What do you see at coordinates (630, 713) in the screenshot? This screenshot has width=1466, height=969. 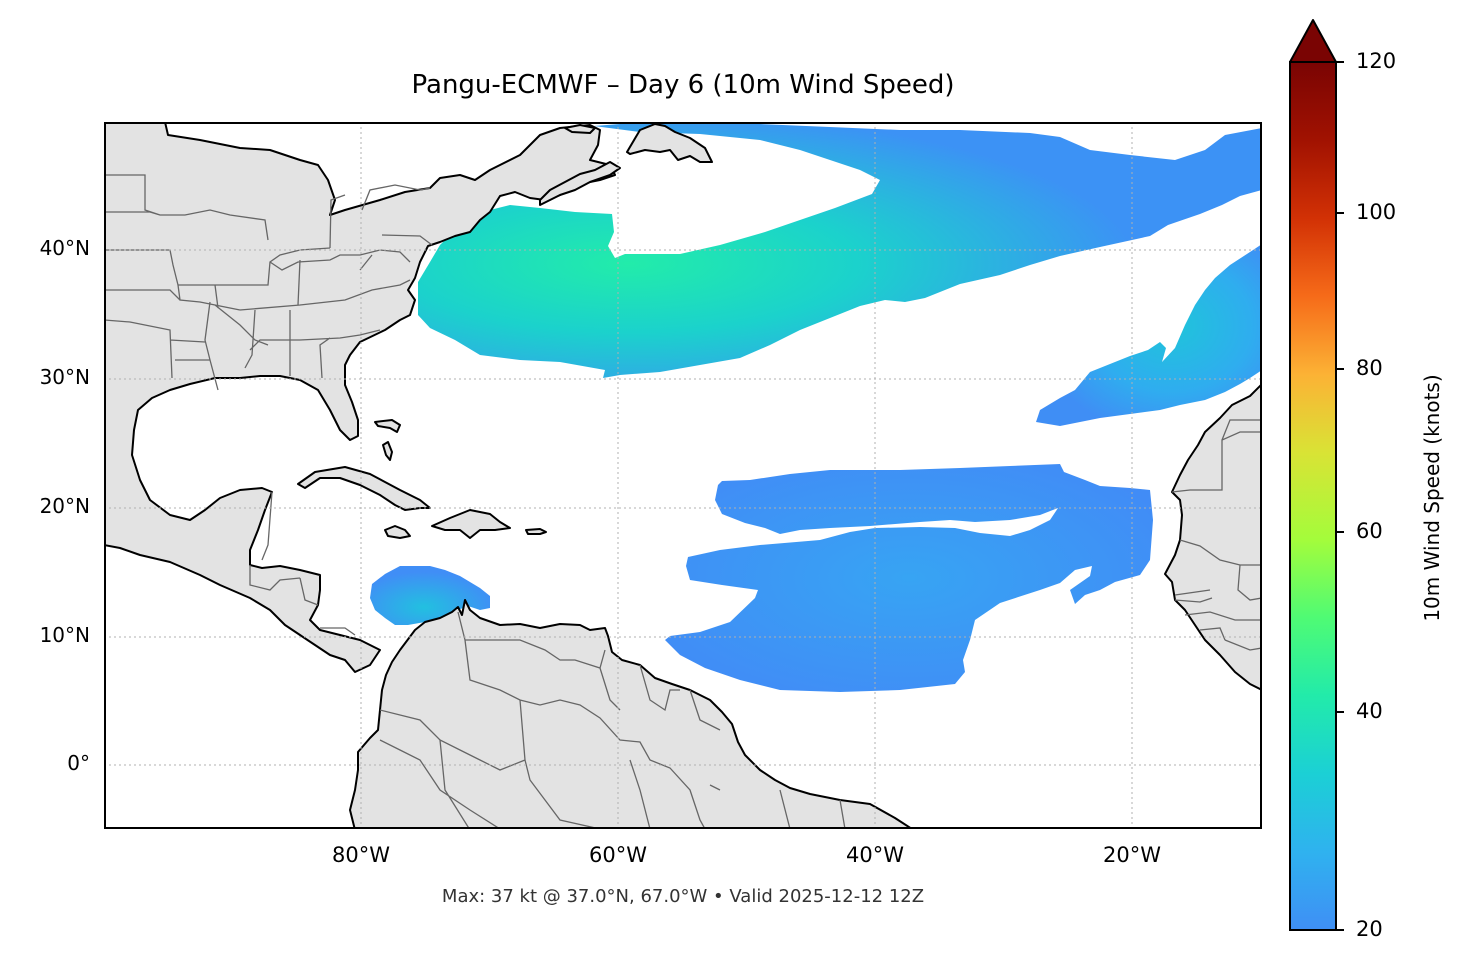 I see `land-south-america` at bounding box center [630, 713].